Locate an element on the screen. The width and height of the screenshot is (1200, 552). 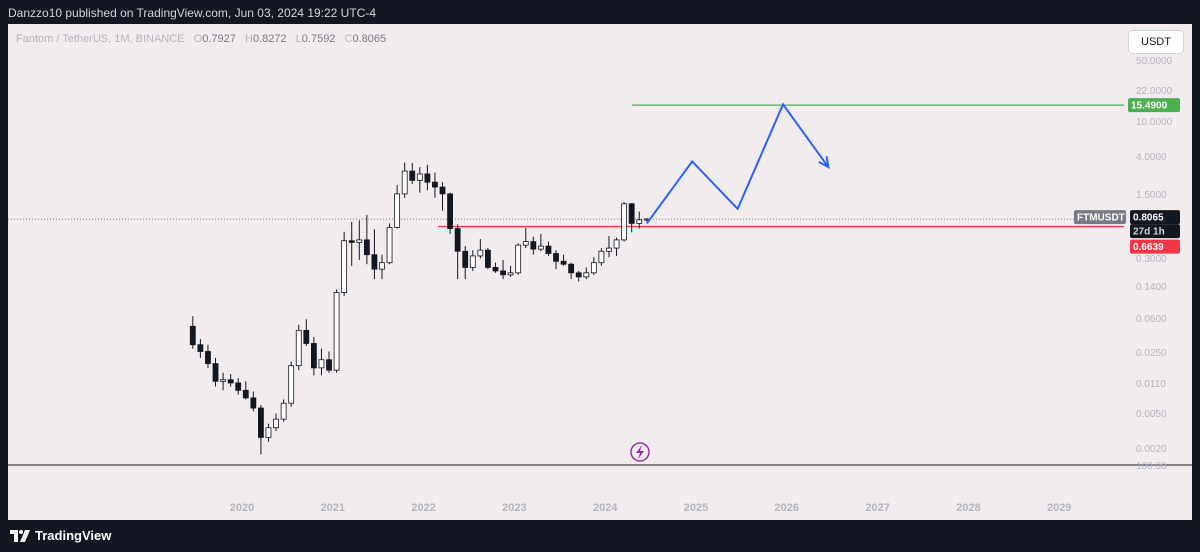
target-tag-bg is located at coordinates (1154, 105).